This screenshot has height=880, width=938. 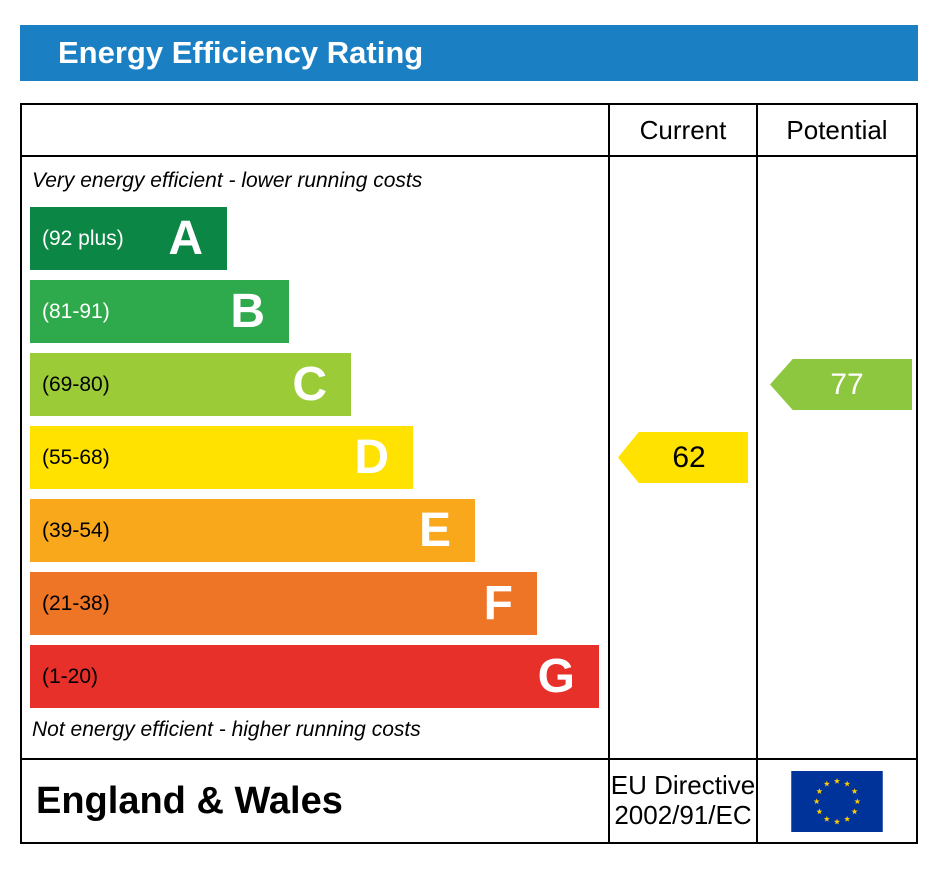 What do you see at coordinates (83, 238) in the screenshot?
I see `band-range-label: (92 plus)` at bounding box center [83, 238].